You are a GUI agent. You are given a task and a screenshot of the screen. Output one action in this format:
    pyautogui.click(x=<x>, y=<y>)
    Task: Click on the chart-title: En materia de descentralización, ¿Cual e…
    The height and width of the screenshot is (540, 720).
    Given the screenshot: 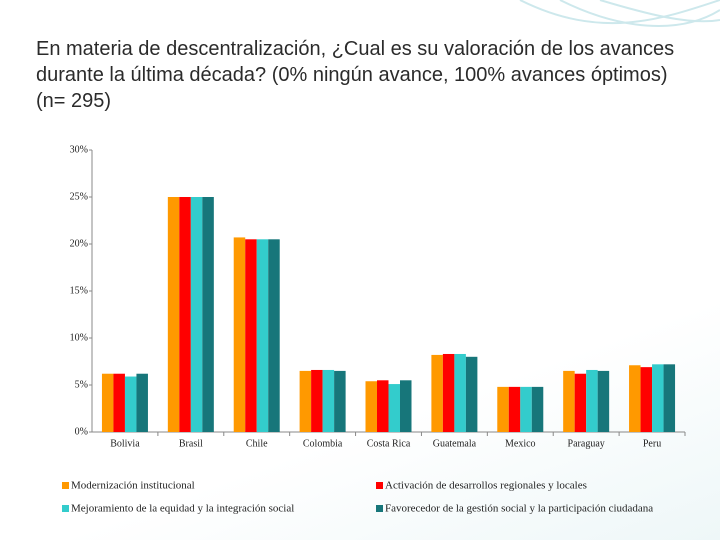 What is the action you would take?
    pyautogui.click(x=355, y=75)
    